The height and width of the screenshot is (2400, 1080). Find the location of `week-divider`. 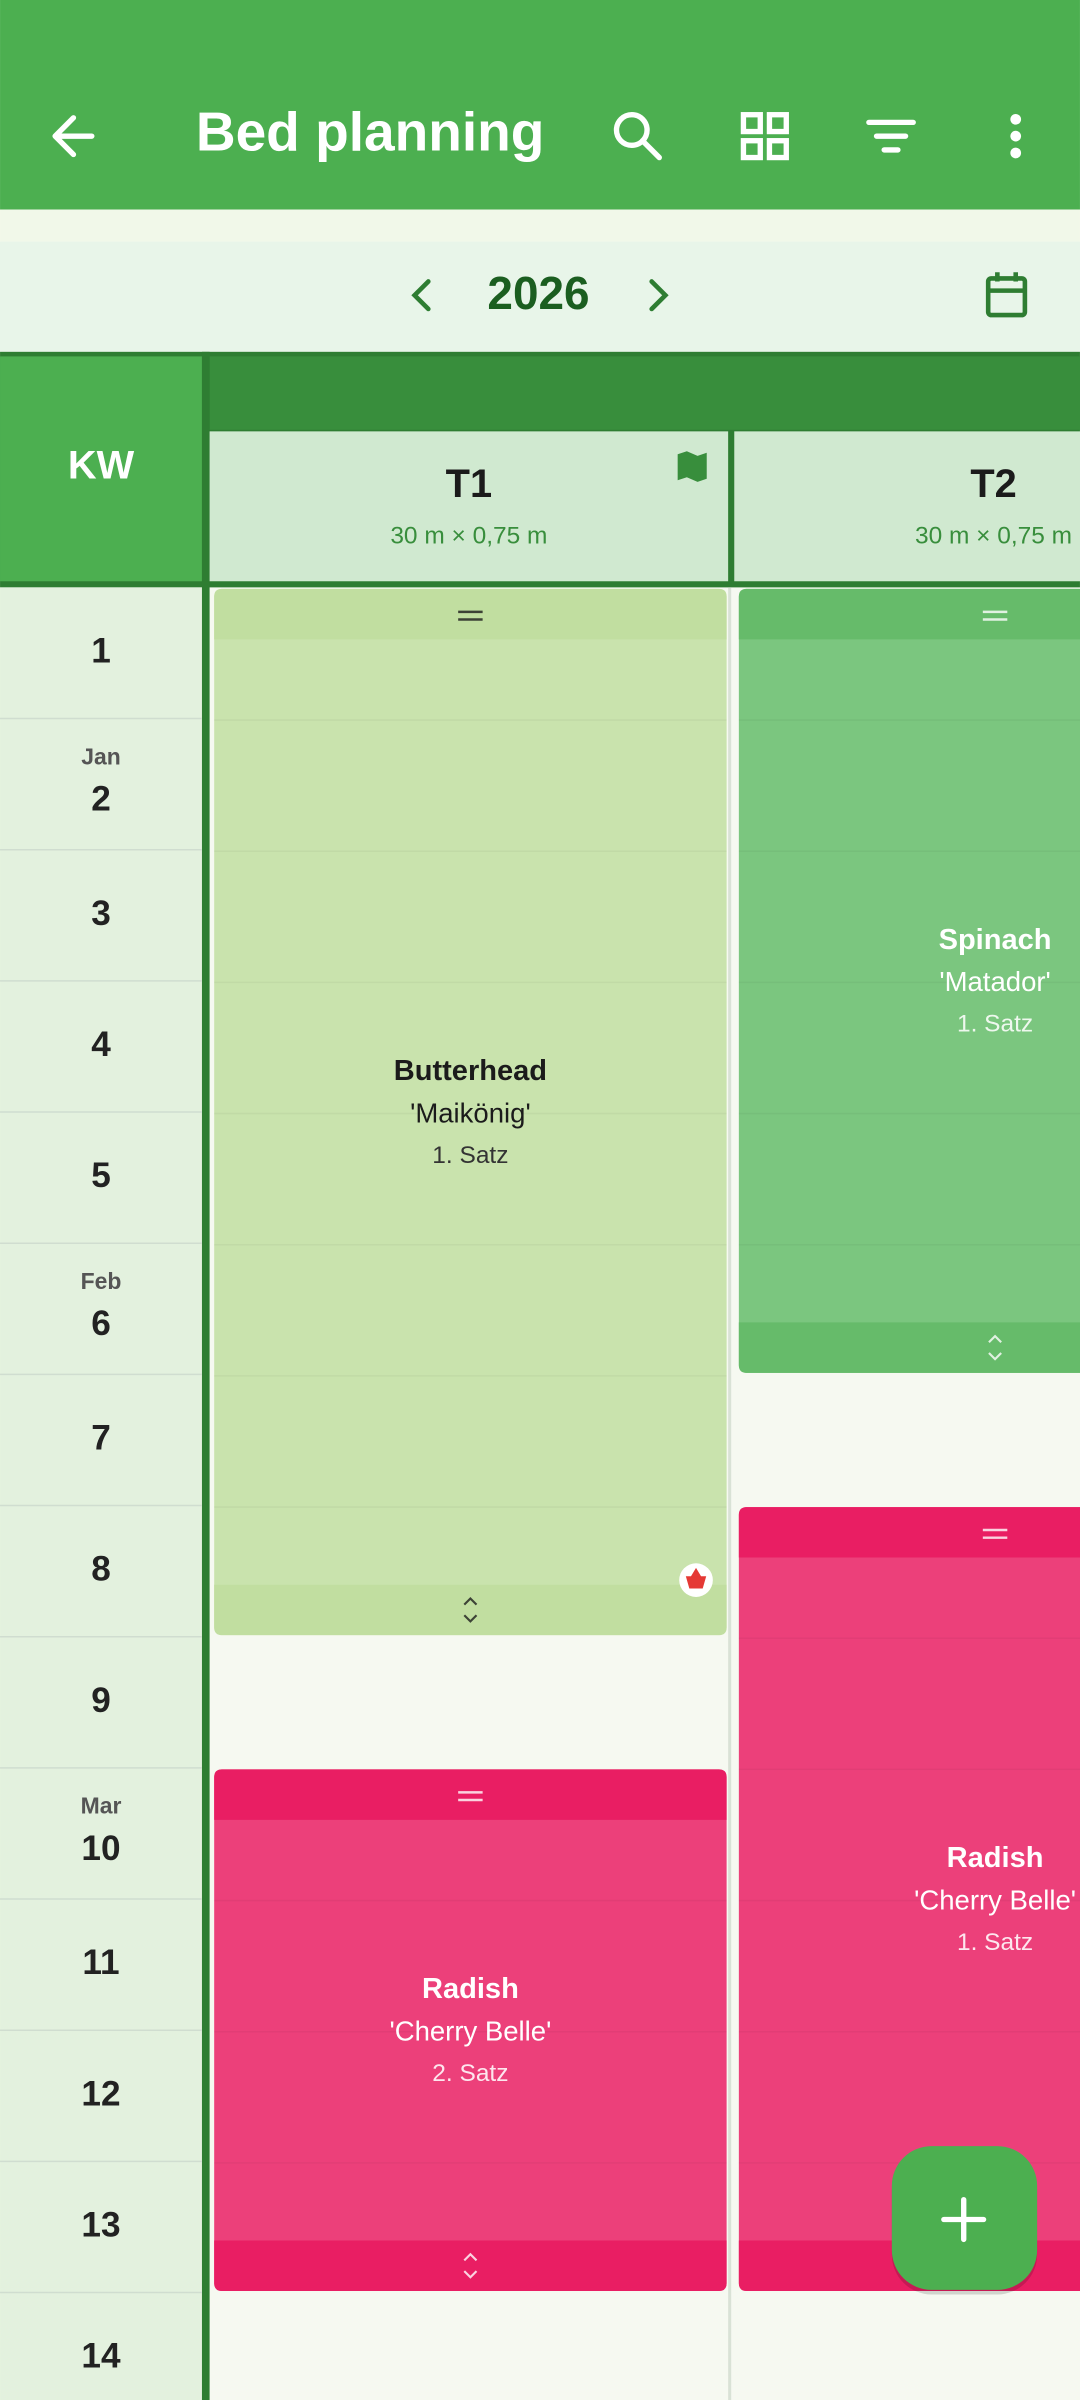

week-divider is located at coordinates (205, 1375).